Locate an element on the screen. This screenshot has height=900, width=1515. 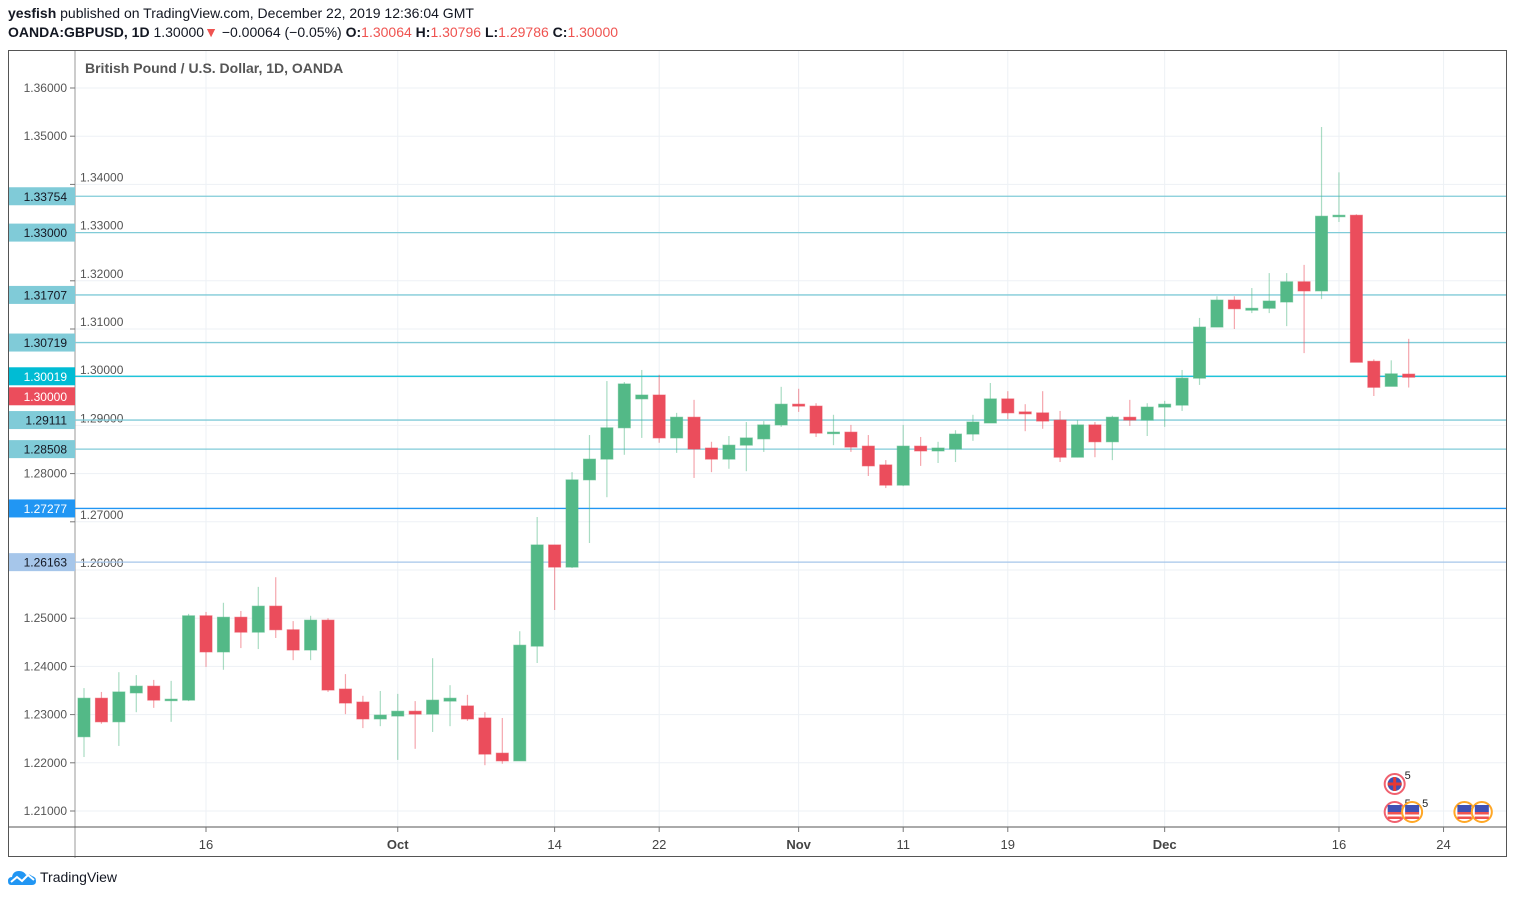
x-tick-label: 24 is located at coordinates (1443, 844).